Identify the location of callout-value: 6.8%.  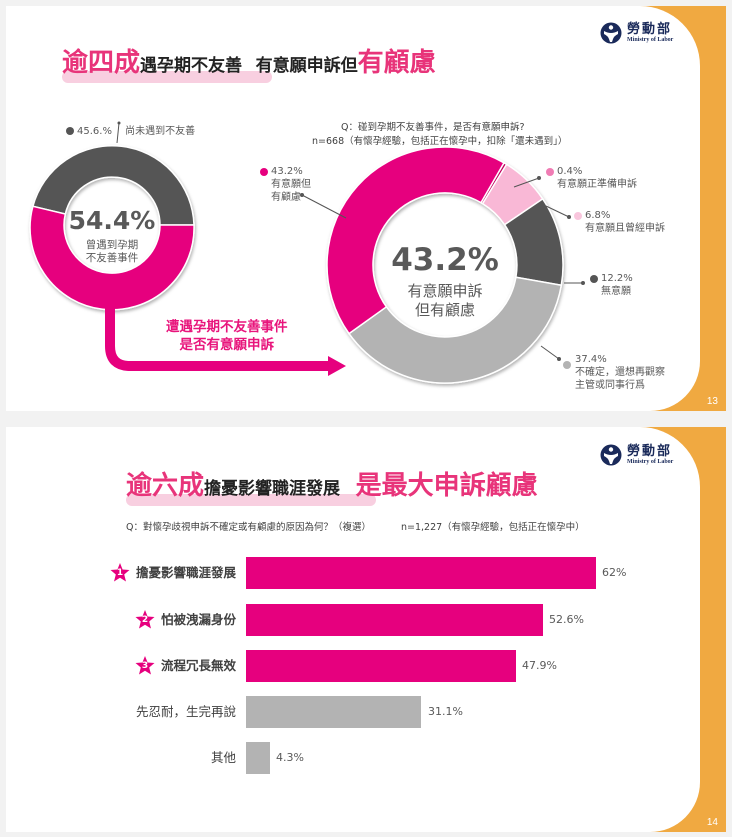
(598, 215).